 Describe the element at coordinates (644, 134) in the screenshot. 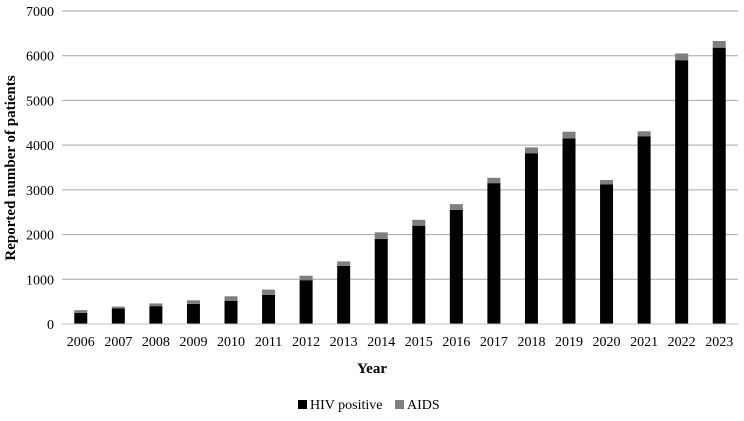

I see `bar-aids-2021` at that location.